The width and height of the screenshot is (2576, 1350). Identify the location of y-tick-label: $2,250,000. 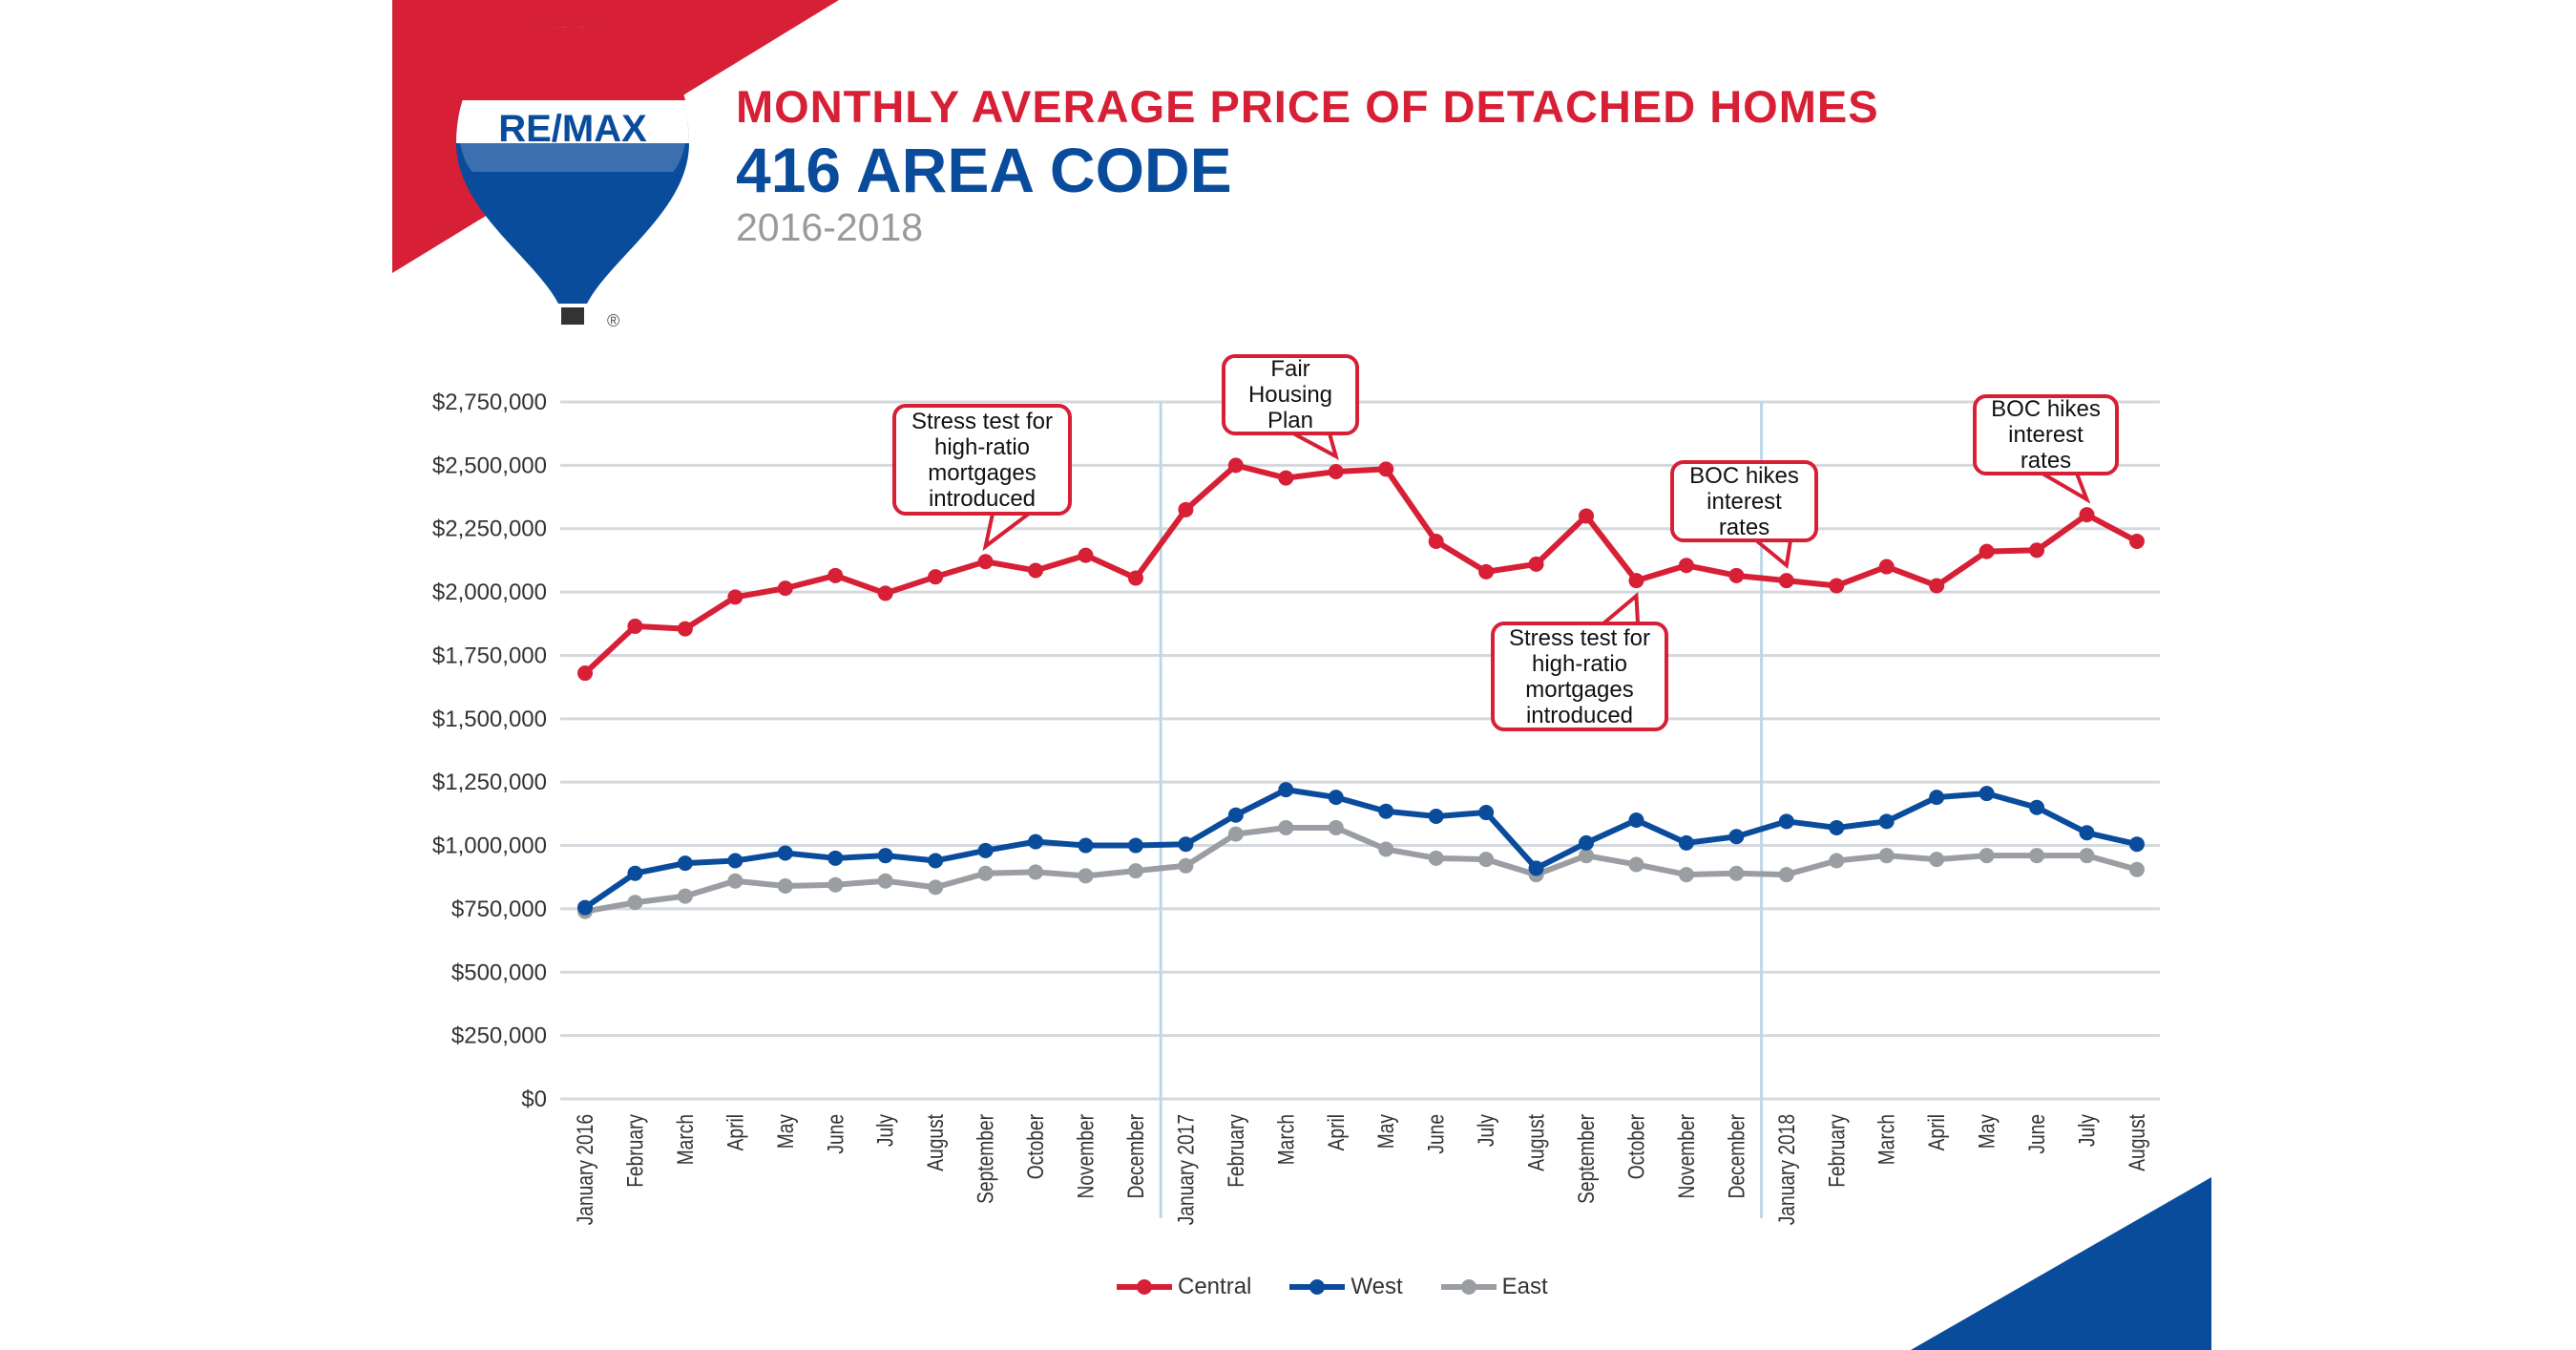
(489, 529).